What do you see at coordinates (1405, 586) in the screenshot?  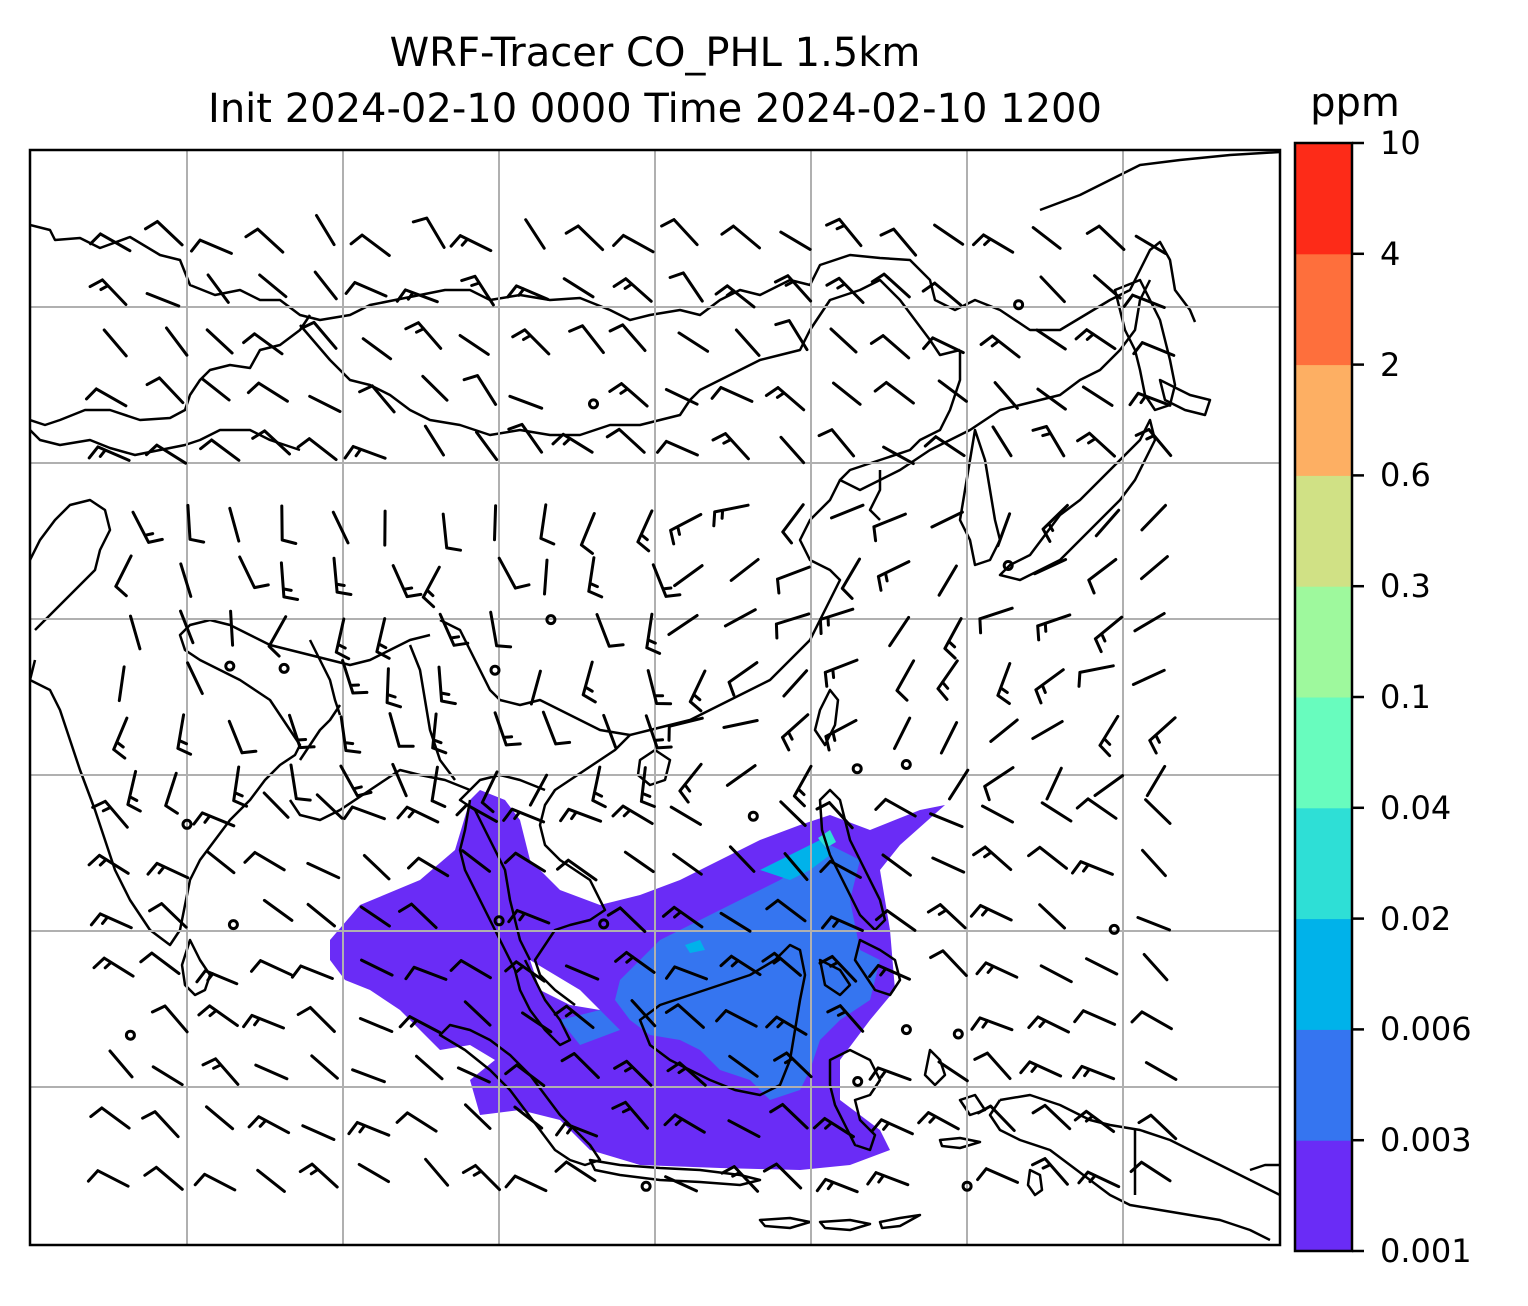 I see `colorbar-tick-label: 0.3` at bounding box center [1405, 586].